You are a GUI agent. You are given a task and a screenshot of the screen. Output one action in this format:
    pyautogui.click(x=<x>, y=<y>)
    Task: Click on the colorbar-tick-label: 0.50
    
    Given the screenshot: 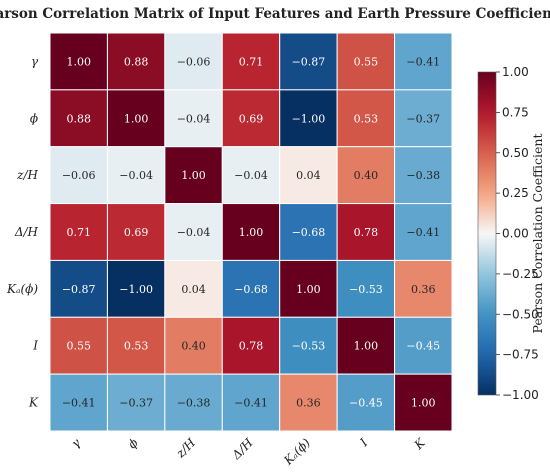 What is the action you would take?
    pyautogui.click(x=515, y=153)
    